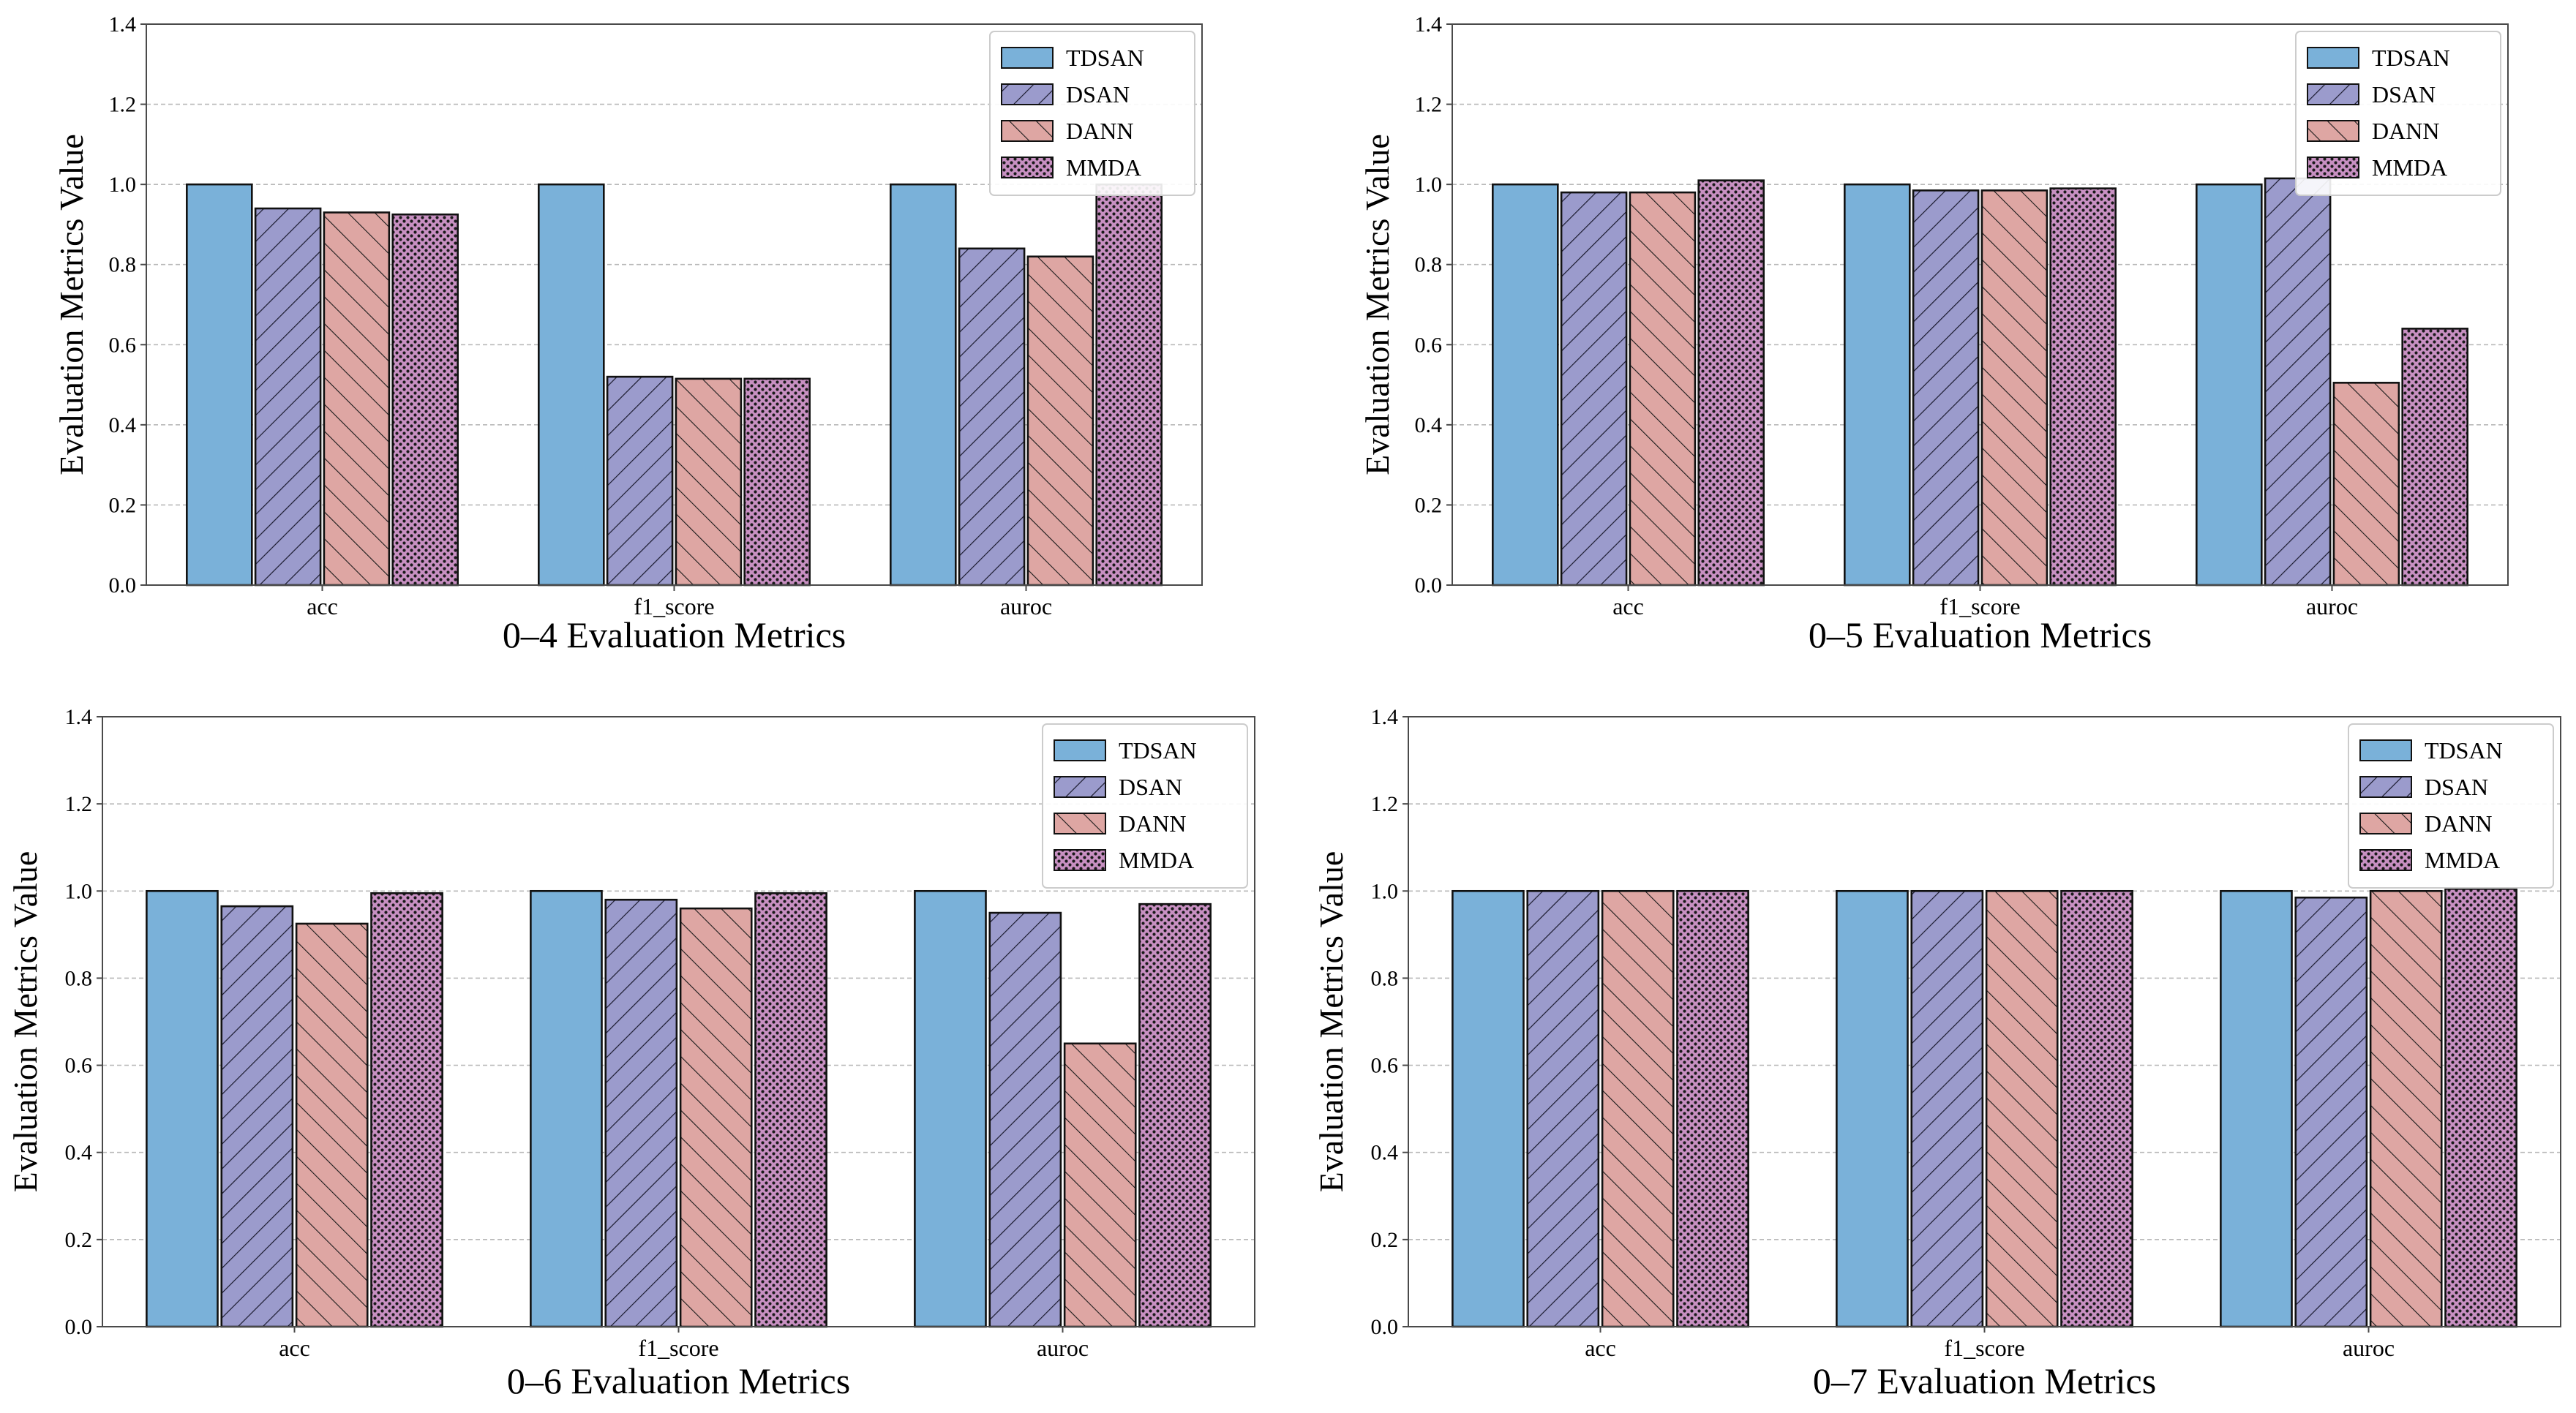  Describe the element at coordinates (1985, 1380) in the screenshot. I see `x-axis-title: 0–7 Evaluation Metrics` at that location.